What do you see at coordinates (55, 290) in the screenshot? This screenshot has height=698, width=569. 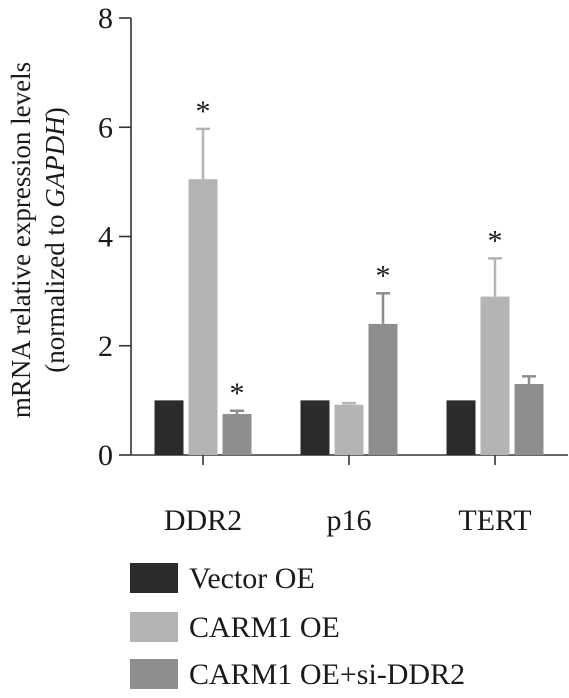 I see `y-axis-title-prefix: (normalized to` at bounding box center [55, 290].